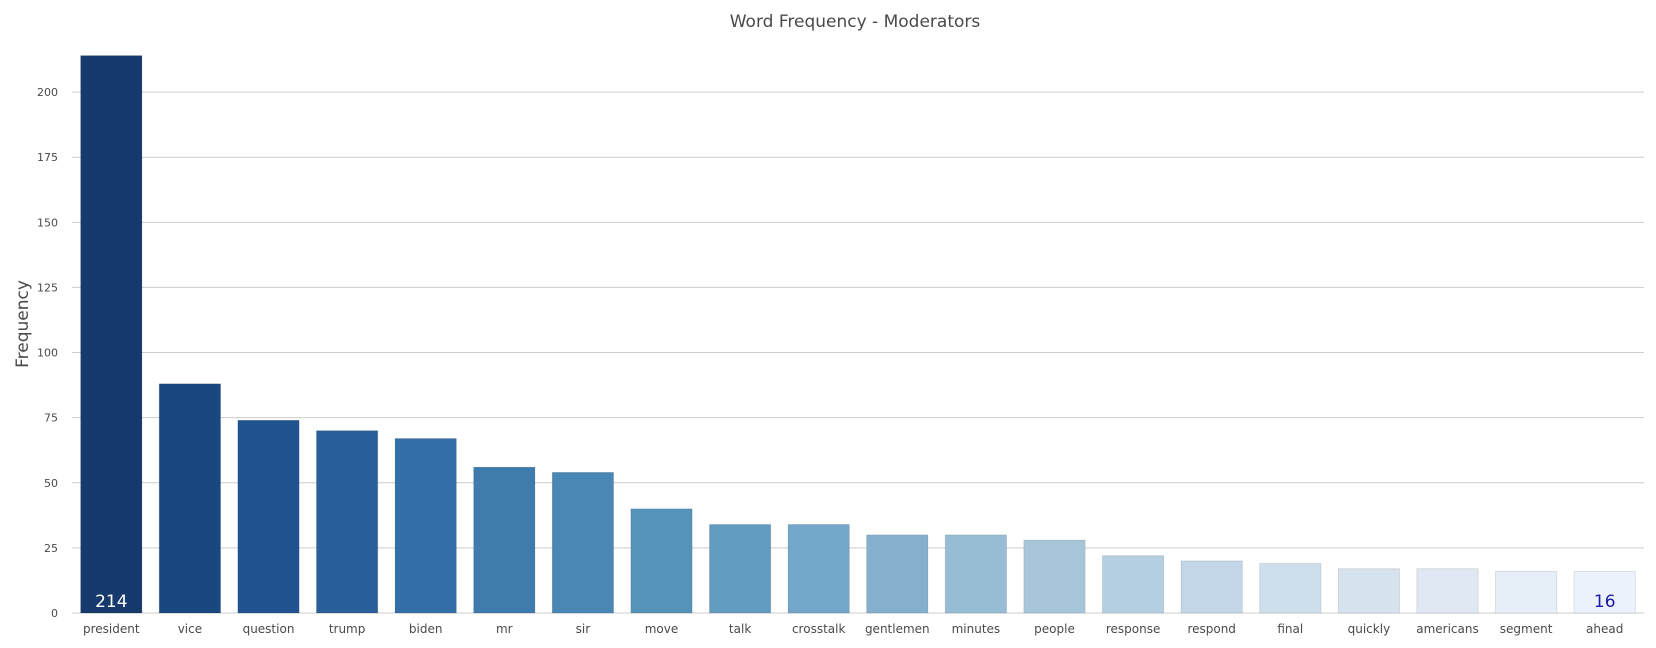 Image resolution: width=1656 pixels, height=648 pixels. Describe the element at coordinates (818, 569) in the screenshot. I see `bar-crosstalk` at that location.